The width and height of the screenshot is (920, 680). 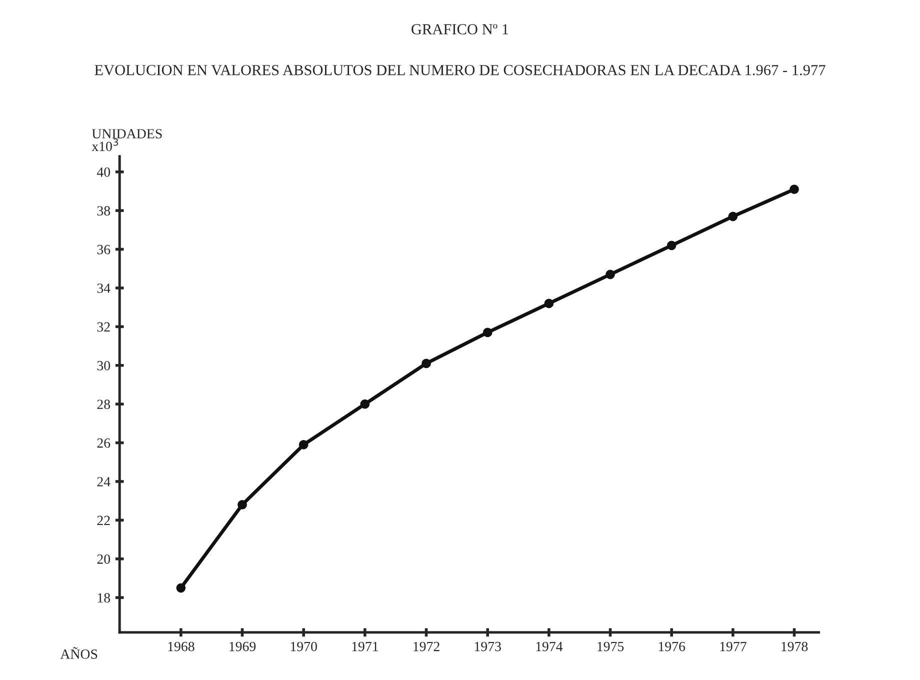 What do you see at coordinates (365, 647) in the screenshot?
I see `x-tick-label: 1971` at bounding box center [365, 647].